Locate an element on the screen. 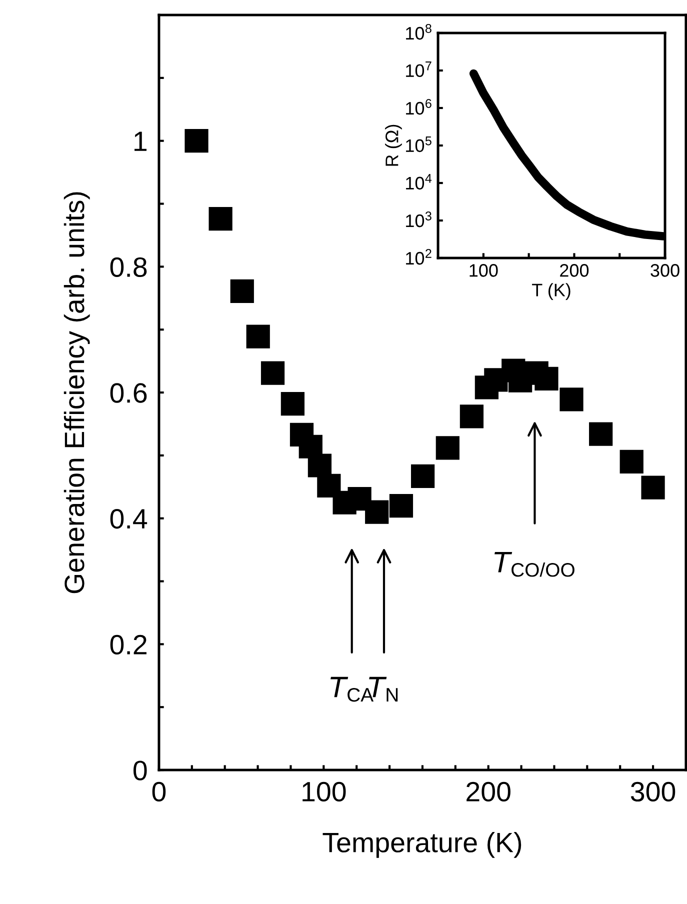 This screenshot has width=687, height=904. y-tick-label: 0.6 is located at coordinates (128, 393).